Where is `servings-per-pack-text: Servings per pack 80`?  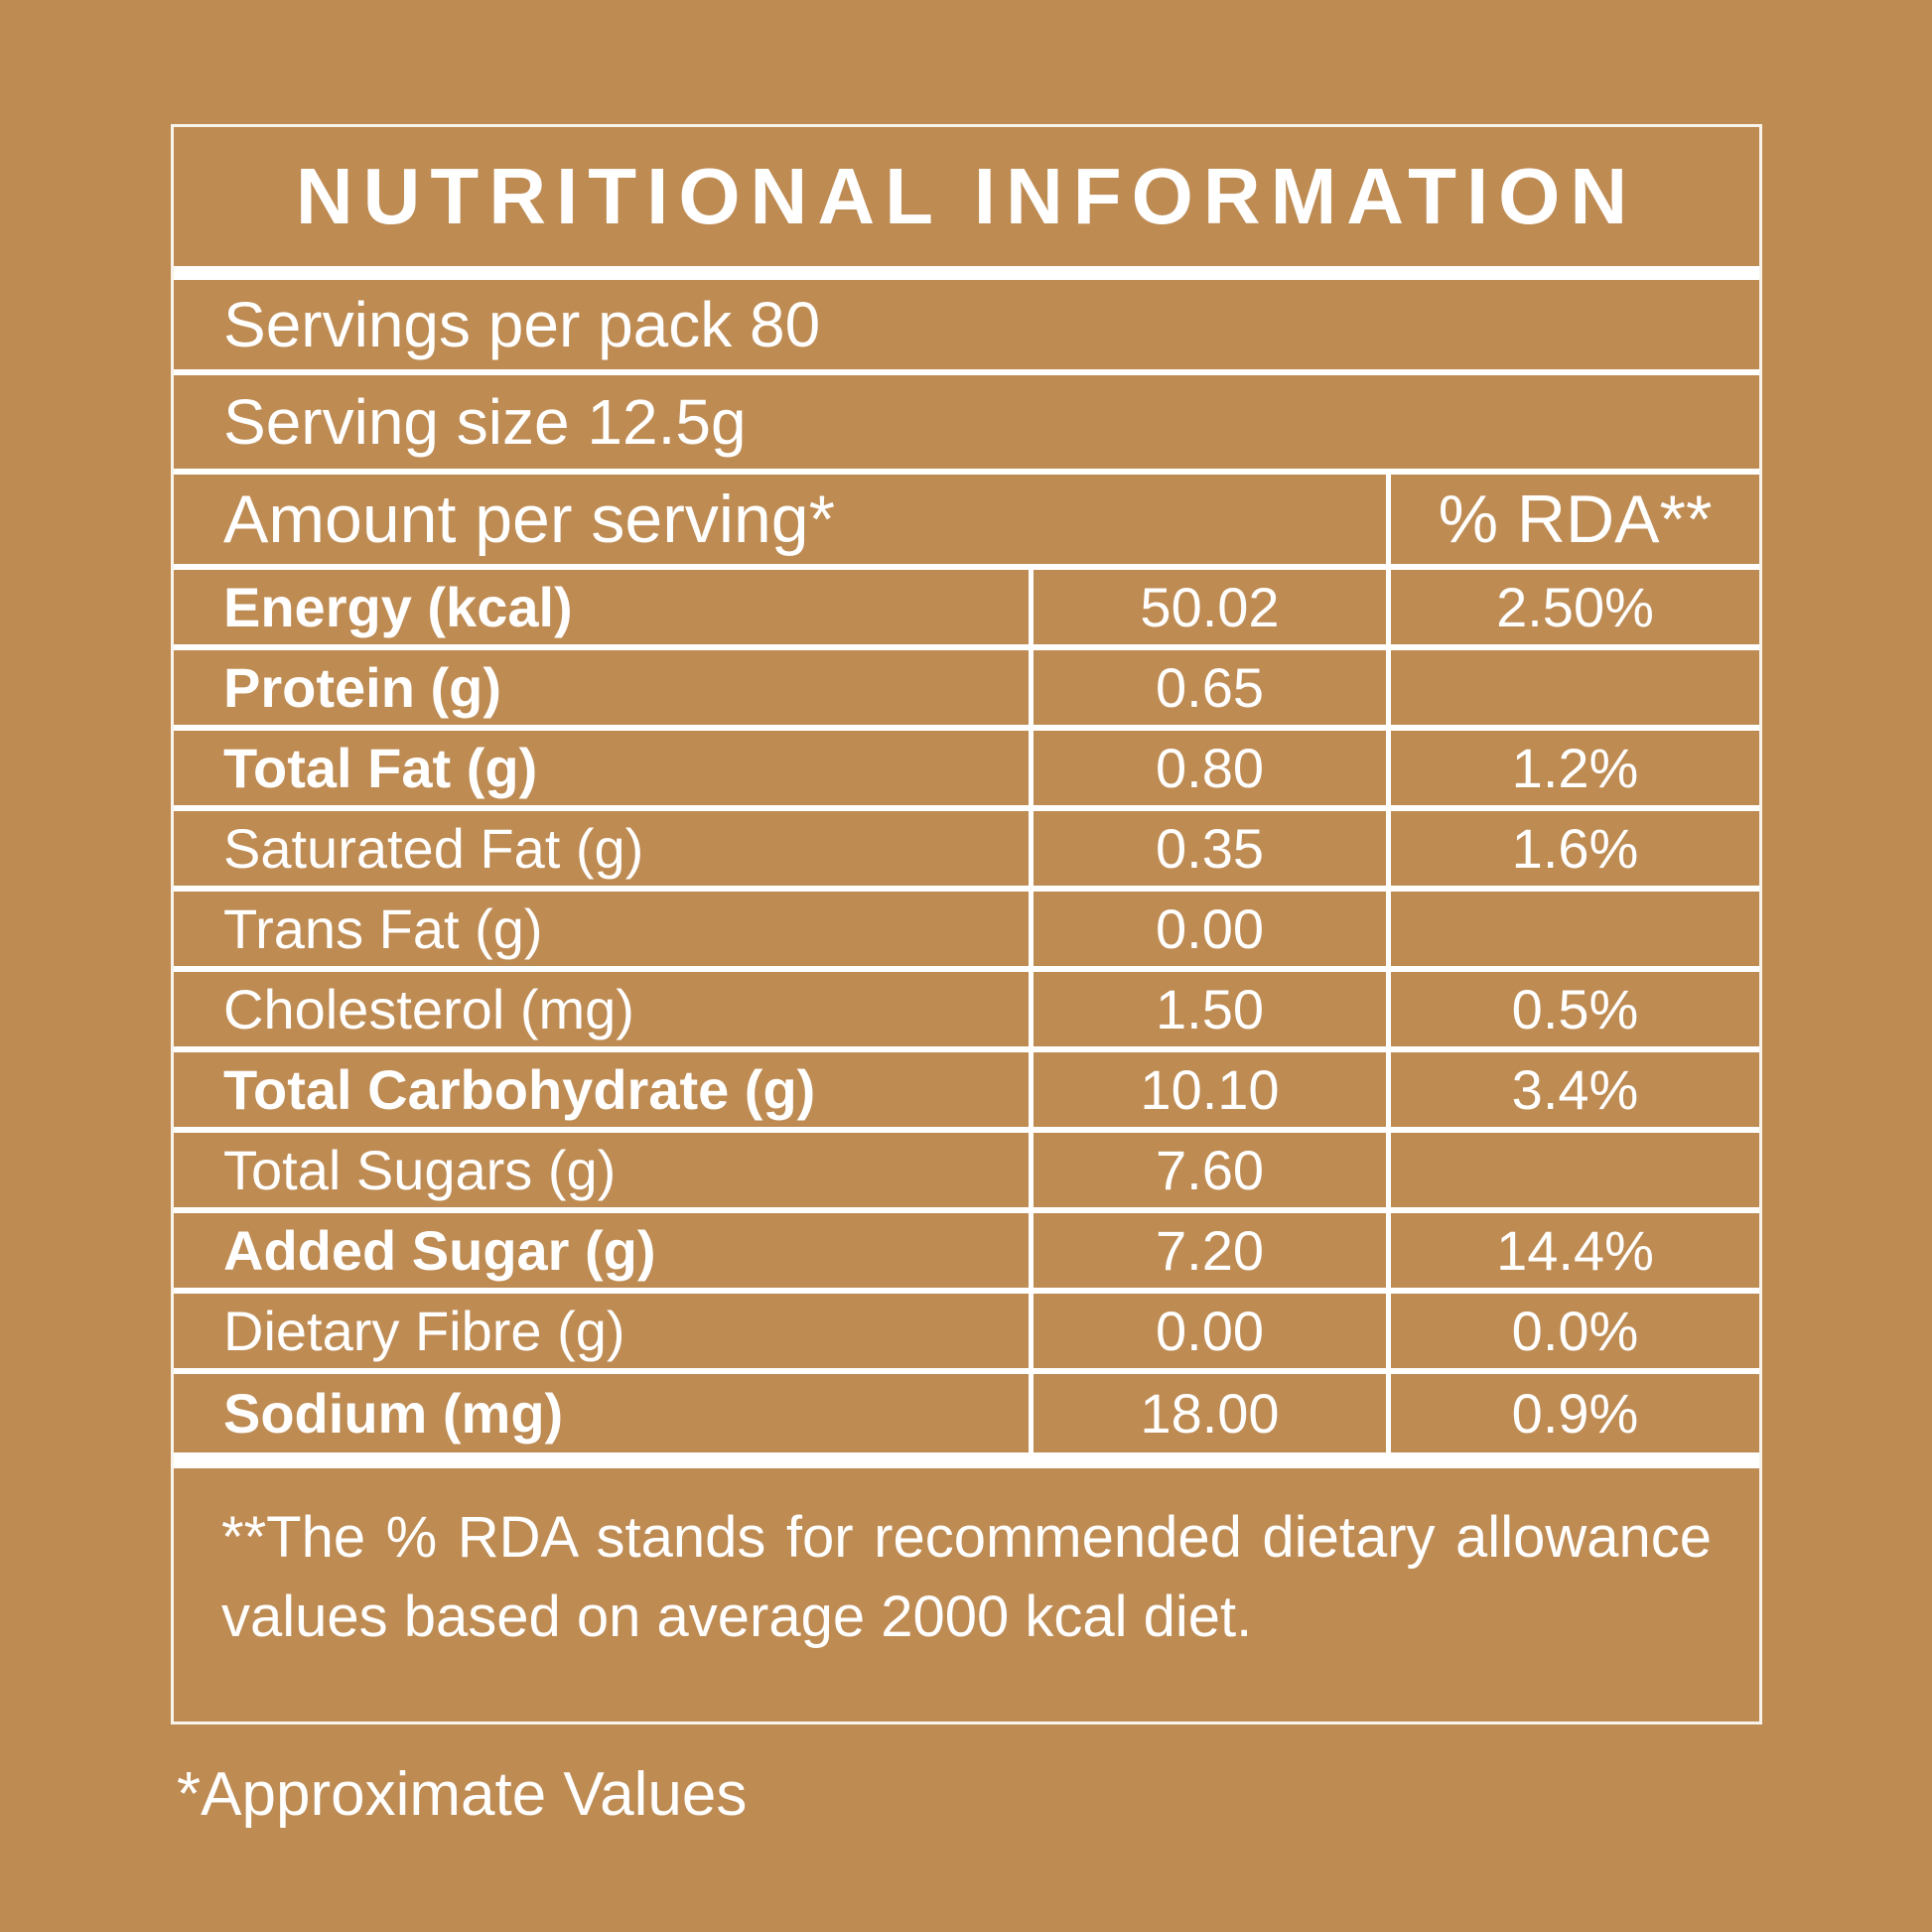
servings-per-pack-text: Servings per pack 80 is located at coordinates (522, 324).